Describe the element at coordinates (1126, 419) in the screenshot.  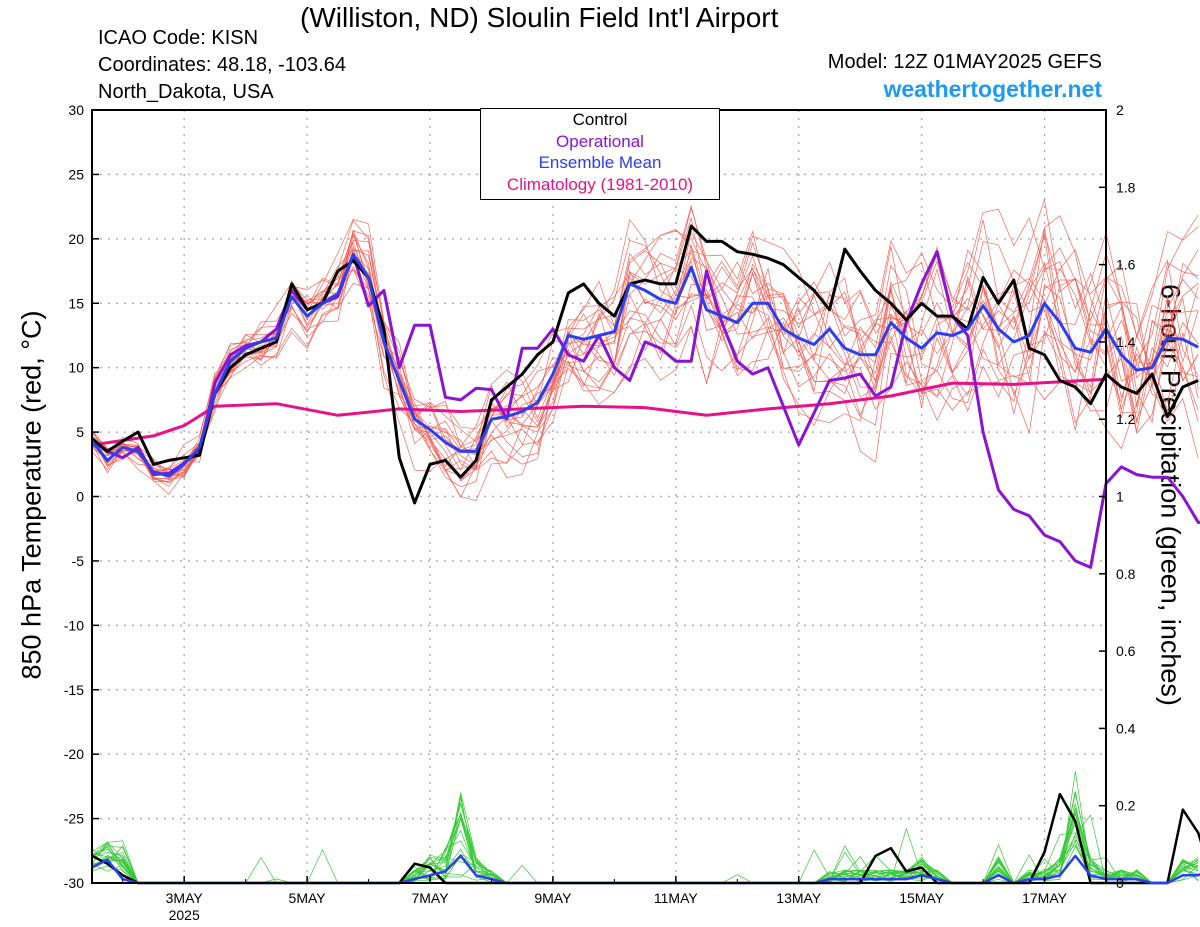
I see `y2-tick-label: 1.2` at that location.